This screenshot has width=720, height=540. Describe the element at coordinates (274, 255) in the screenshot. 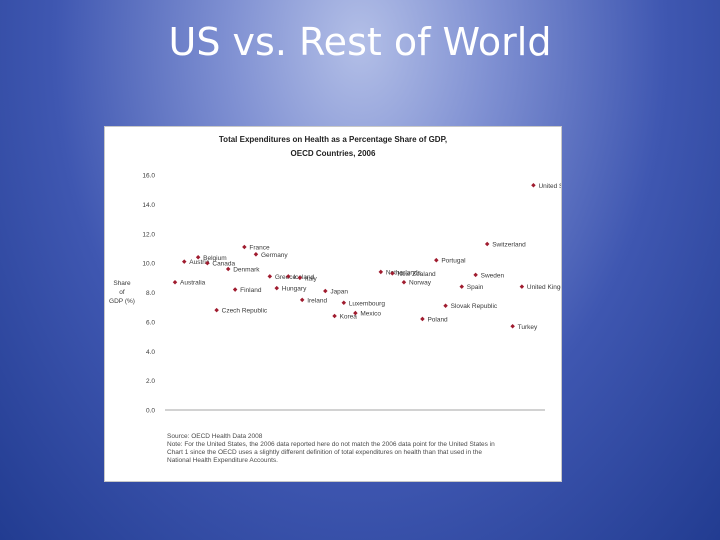

I see `data-point-label: Germany` at that location.